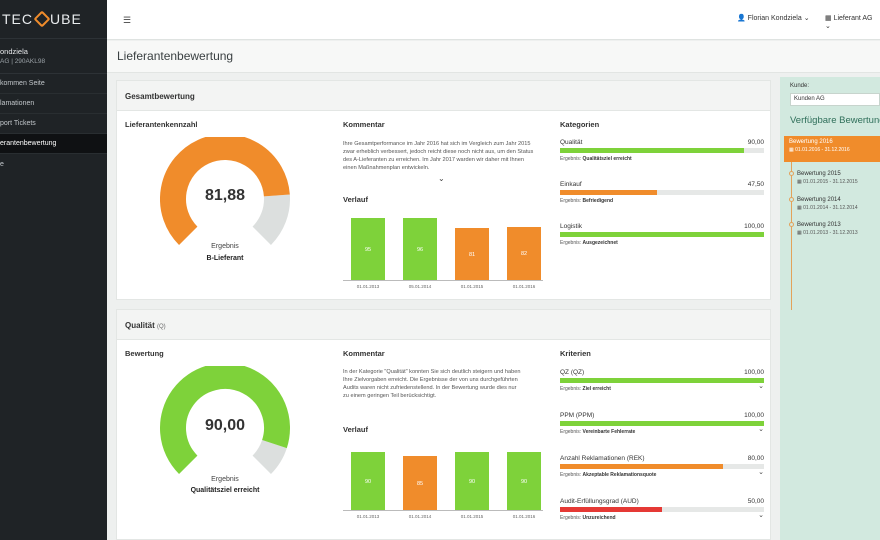 This screenshot has height=540, width=880. What do you see at coordinates (225, 425) in the screenshot?
I see `quality-gauge-value: 90,00` at bounding box center [225, 425].